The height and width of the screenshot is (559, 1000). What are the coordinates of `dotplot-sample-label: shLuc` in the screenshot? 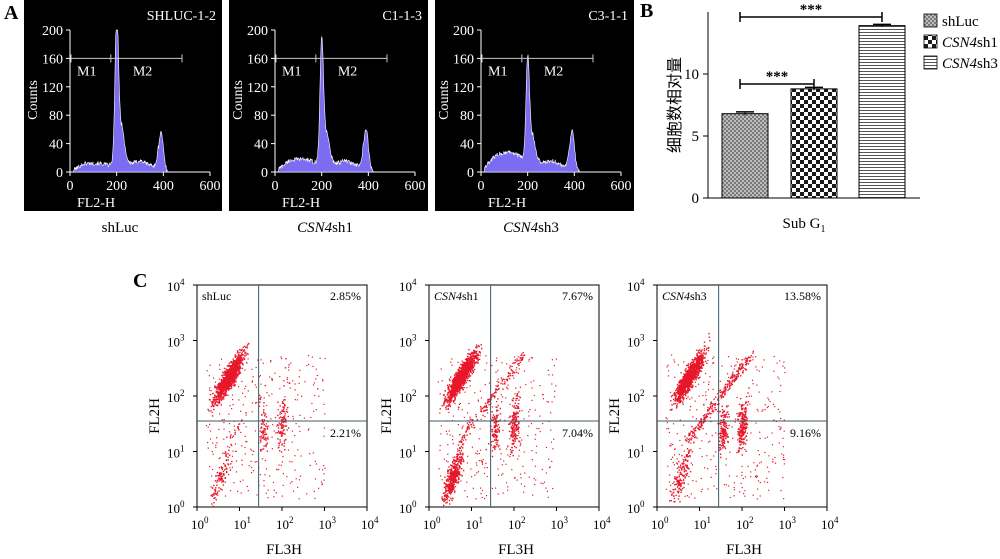 It's located at (216, 296).